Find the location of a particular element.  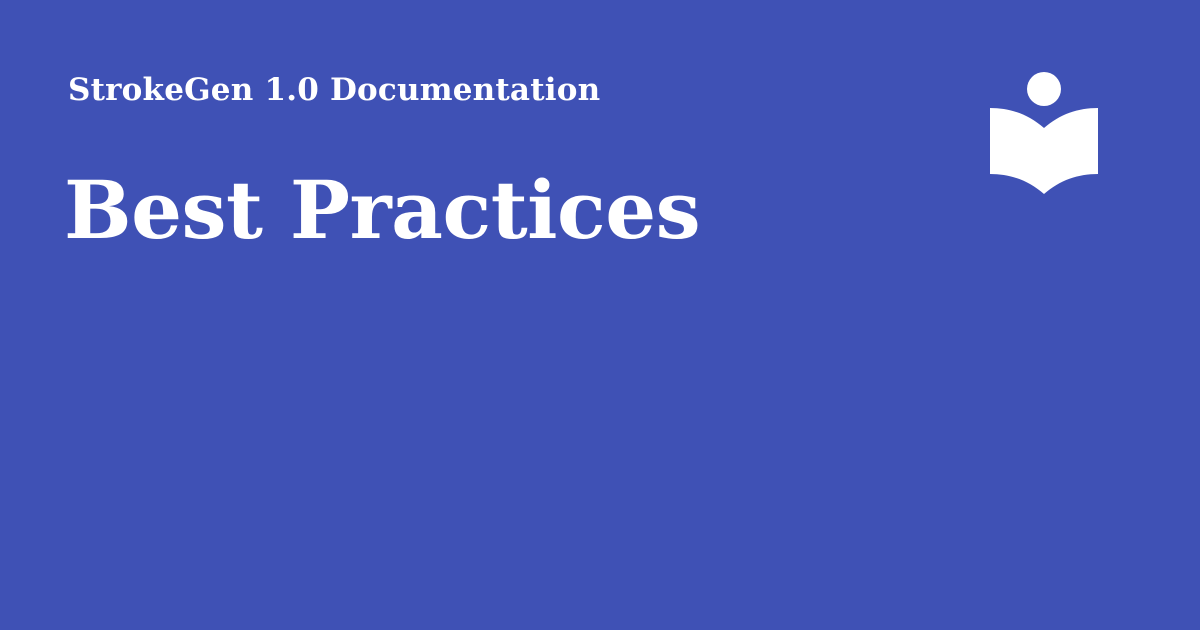

reader-book-icon is located at coordinates (1044, 133).